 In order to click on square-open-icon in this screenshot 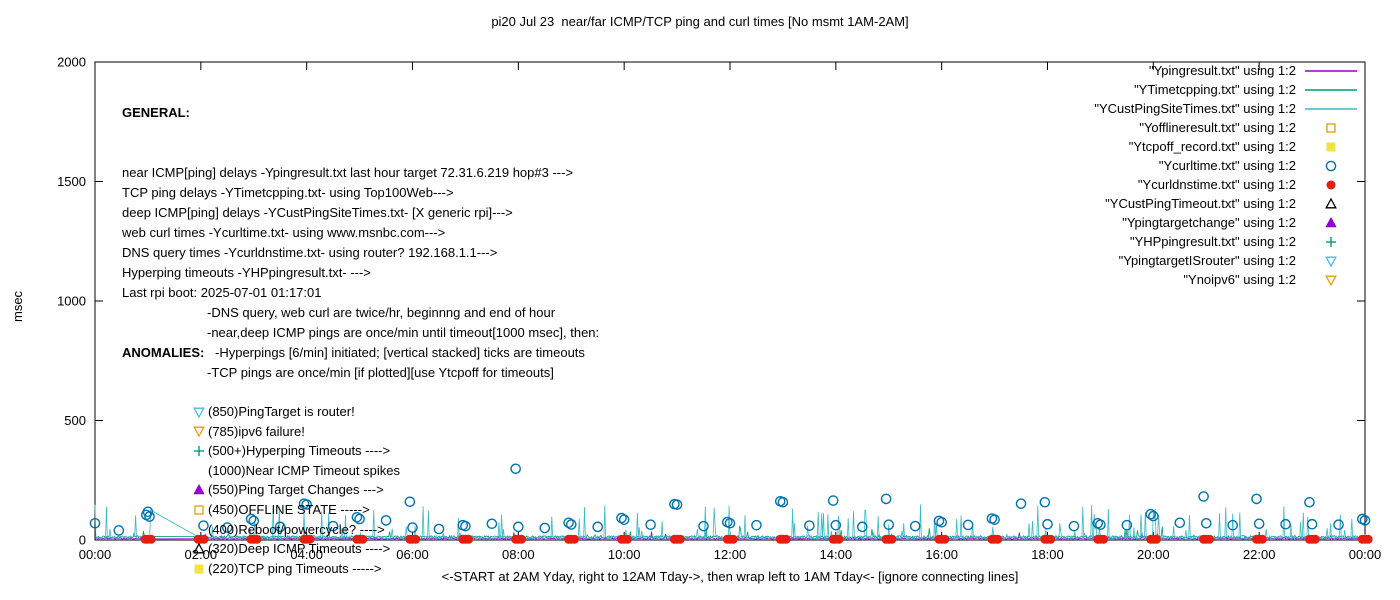, I will do `click(199, 510)`.